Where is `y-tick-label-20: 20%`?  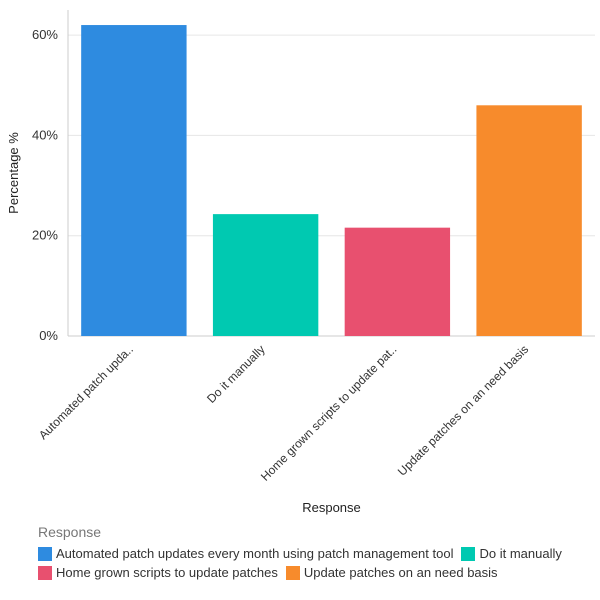
y-tick-label-20: 20% is located at coordinates (45, 235).